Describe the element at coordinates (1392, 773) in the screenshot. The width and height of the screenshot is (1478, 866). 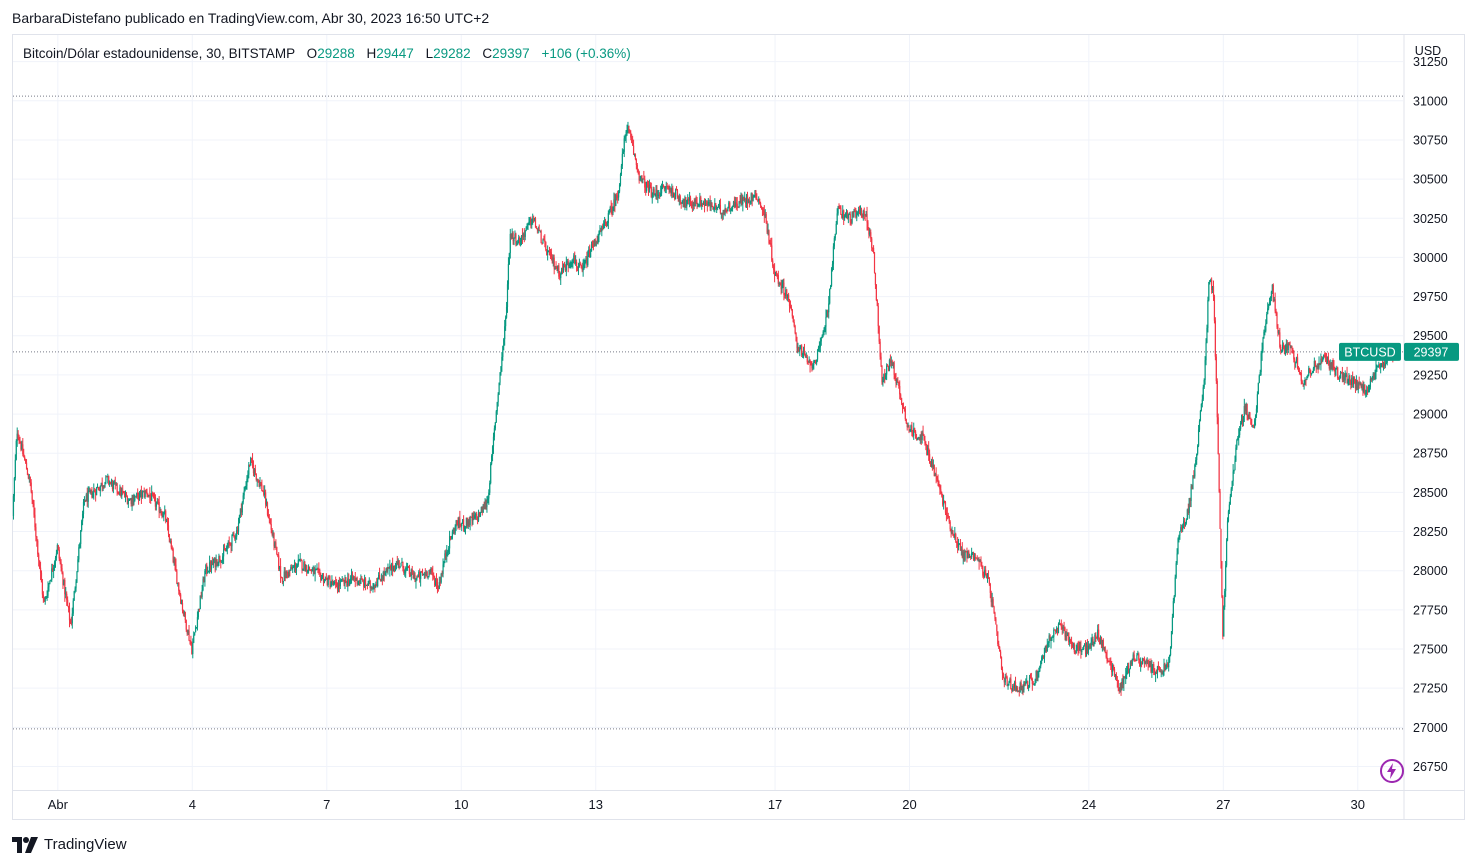
I see `lightning-icon` at that location.